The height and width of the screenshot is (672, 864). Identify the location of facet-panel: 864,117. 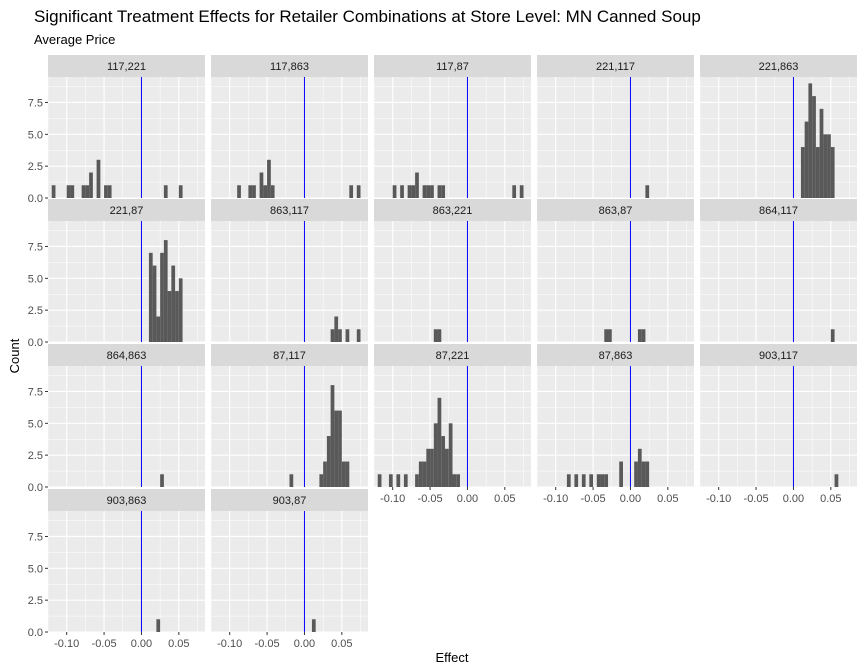
(778, 271).